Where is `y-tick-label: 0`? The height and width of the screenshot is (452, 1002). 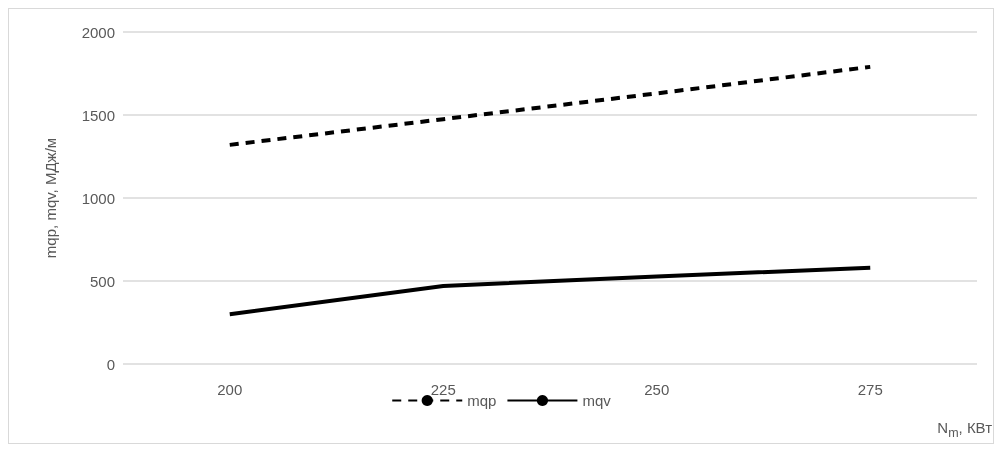 y-tick-label: 0 is located at coordinates (110, 364).